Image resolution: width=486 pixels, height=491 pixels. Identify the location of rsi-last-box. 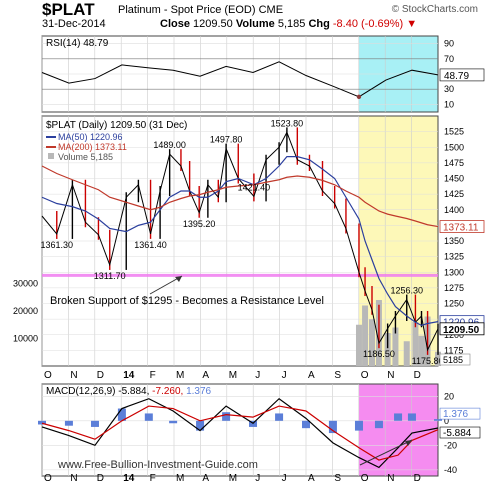
(462, 75).